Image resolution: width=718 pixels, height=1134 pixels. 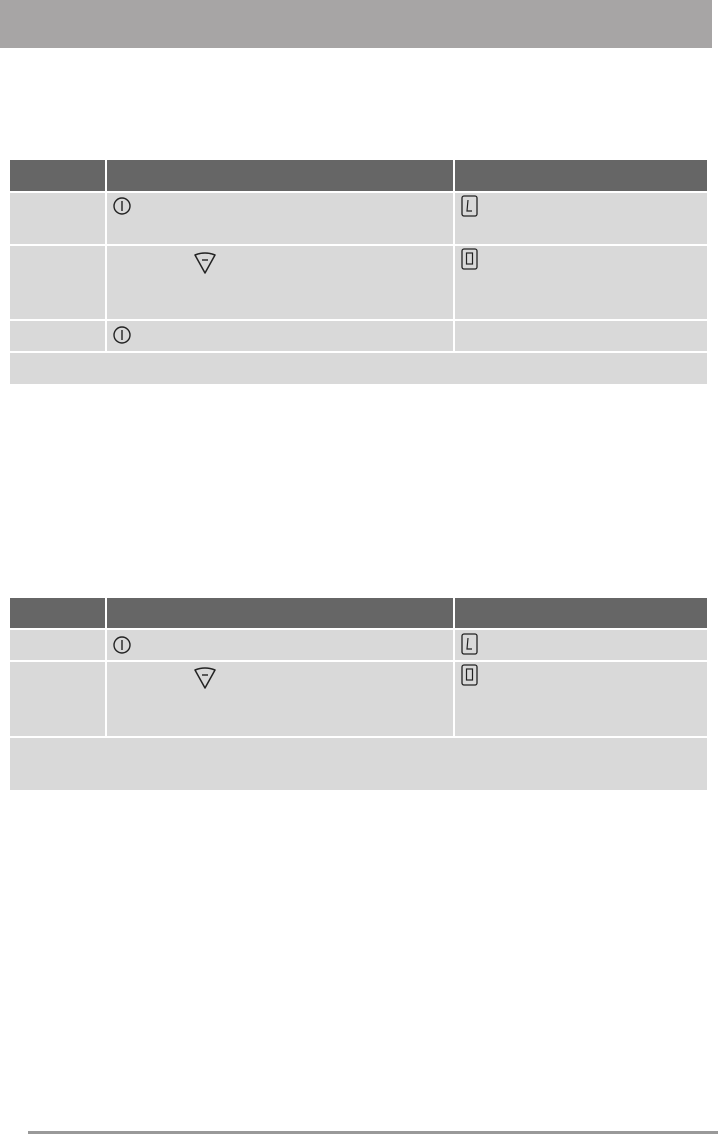 What do you see at coordinates (373, 1132) in the screenshot?
I see `footer-rule` at bounding box center [373, 1132].